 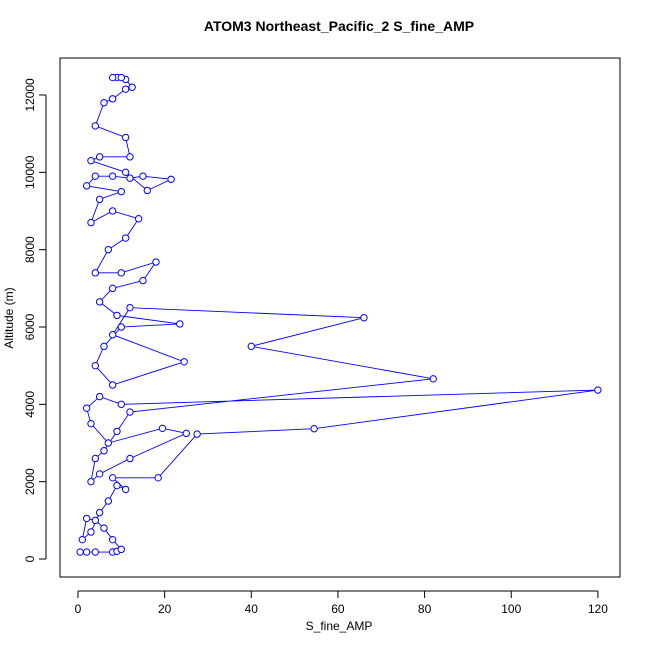 What do you see at coordinates (30, 481) in the screenshot?
I see `y-tick-label: 2000` at bounding box center [30, 481].